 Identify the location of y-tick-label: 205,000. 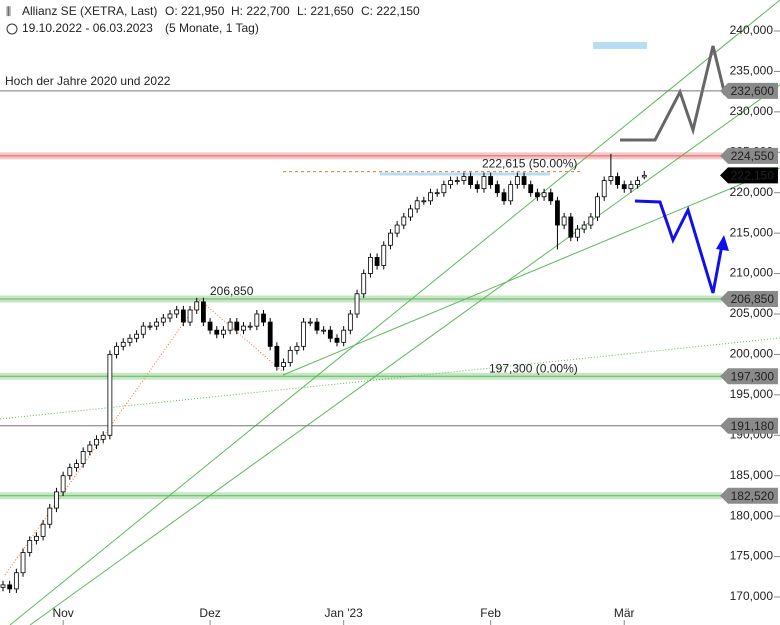
(752, 313).